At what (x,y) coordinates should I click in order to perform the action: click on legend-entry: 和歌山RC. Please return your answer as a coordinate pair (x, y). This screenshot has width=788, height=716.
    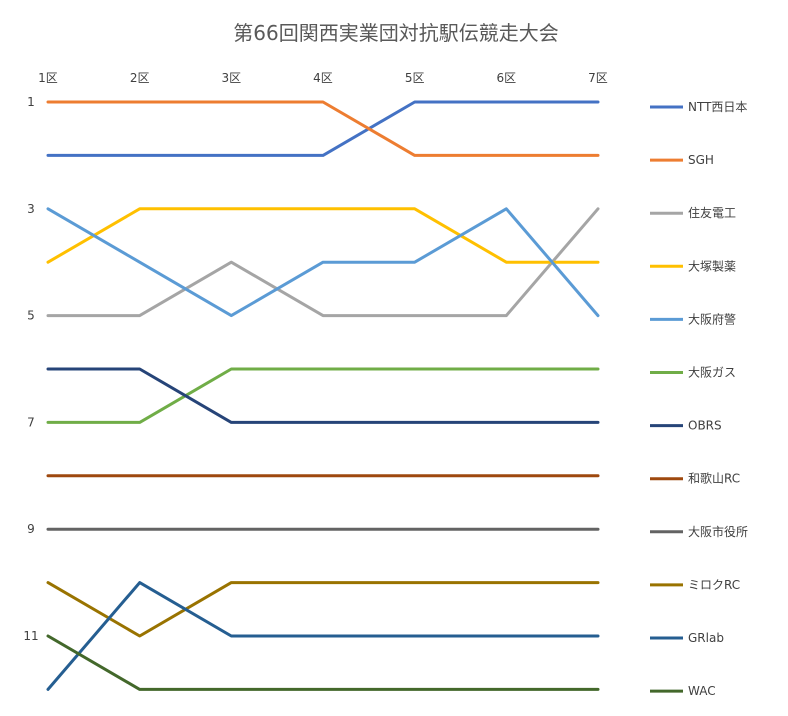
    Looking at the image, I should click on (695, 478).